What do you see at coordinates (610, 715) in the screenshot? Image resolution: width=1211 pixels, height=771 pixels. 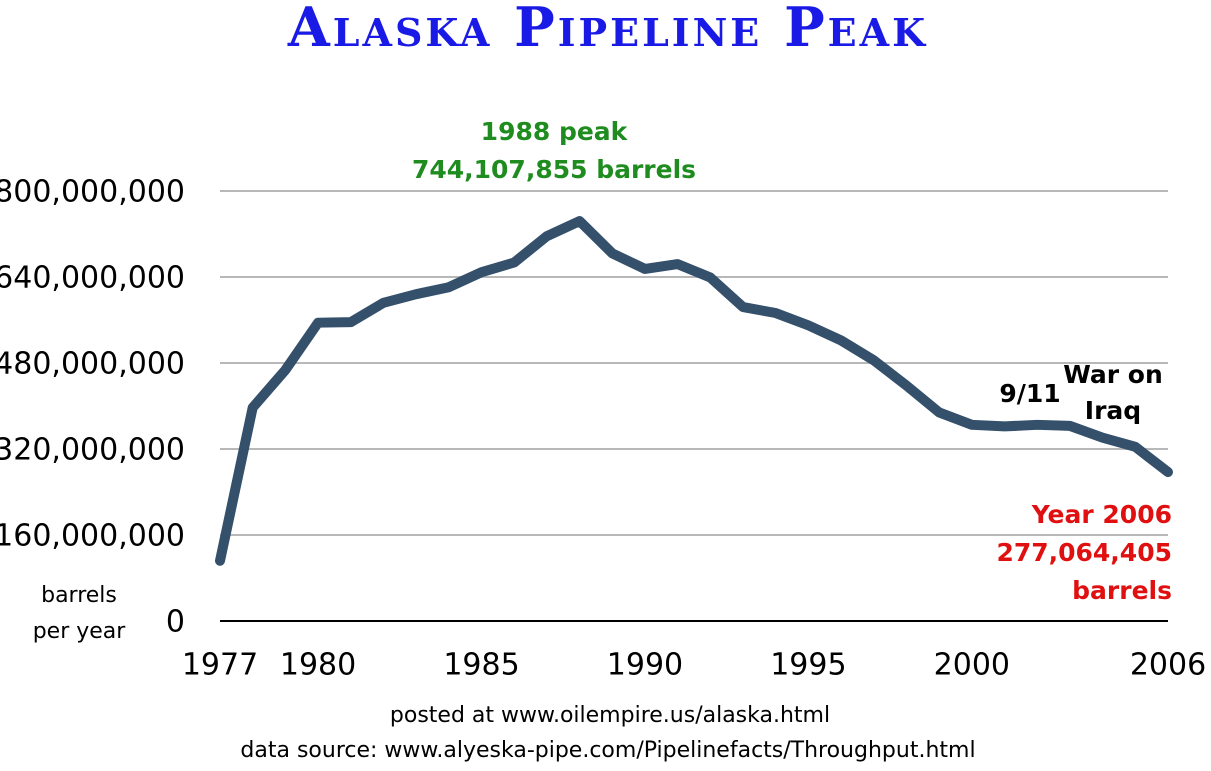 I see `footer: posted at www.oilempire.us/alaska.html` at bounding box center [610, 715].